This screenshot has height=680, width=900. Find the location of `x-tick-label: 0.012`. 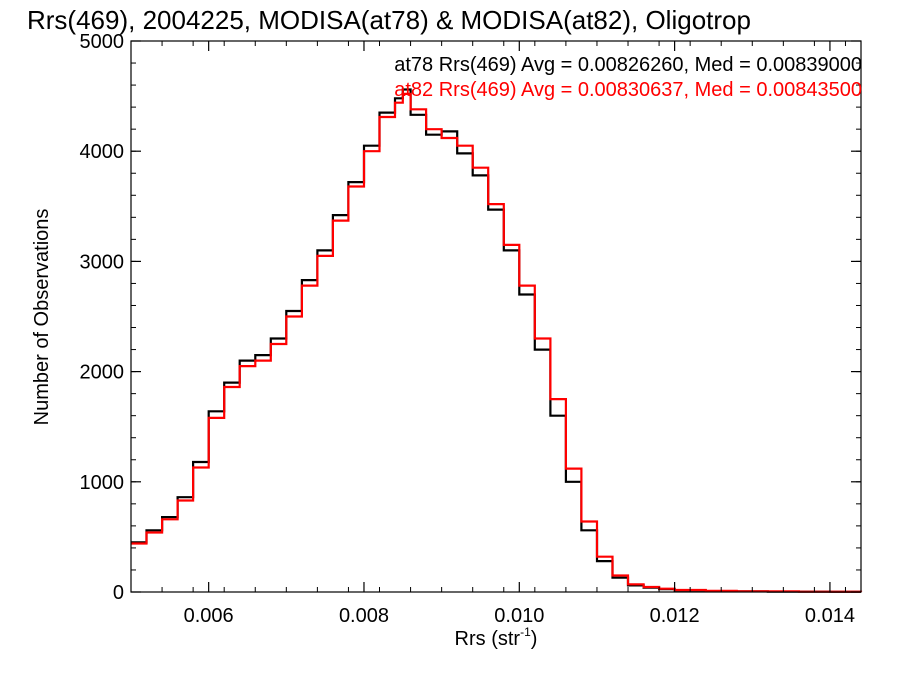

x-tick-label: 0.012 is located at coordinates (675, 616).